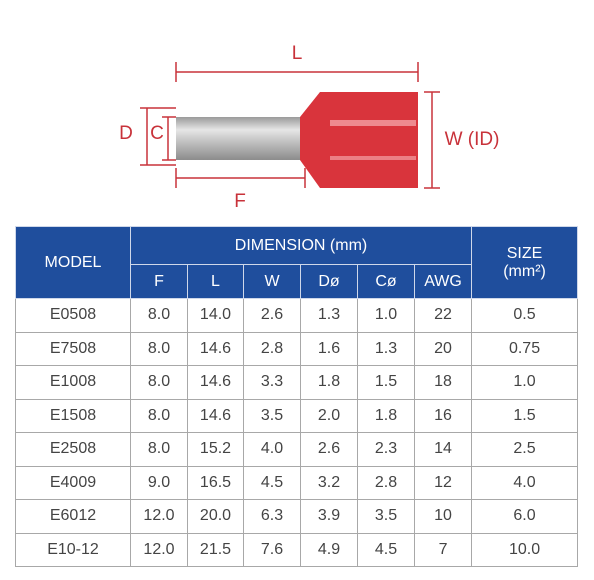  What do you see at coordinates (73, 382) in the screenshot?
I see `model-cell: E1008` at bounding box center [73, 382].